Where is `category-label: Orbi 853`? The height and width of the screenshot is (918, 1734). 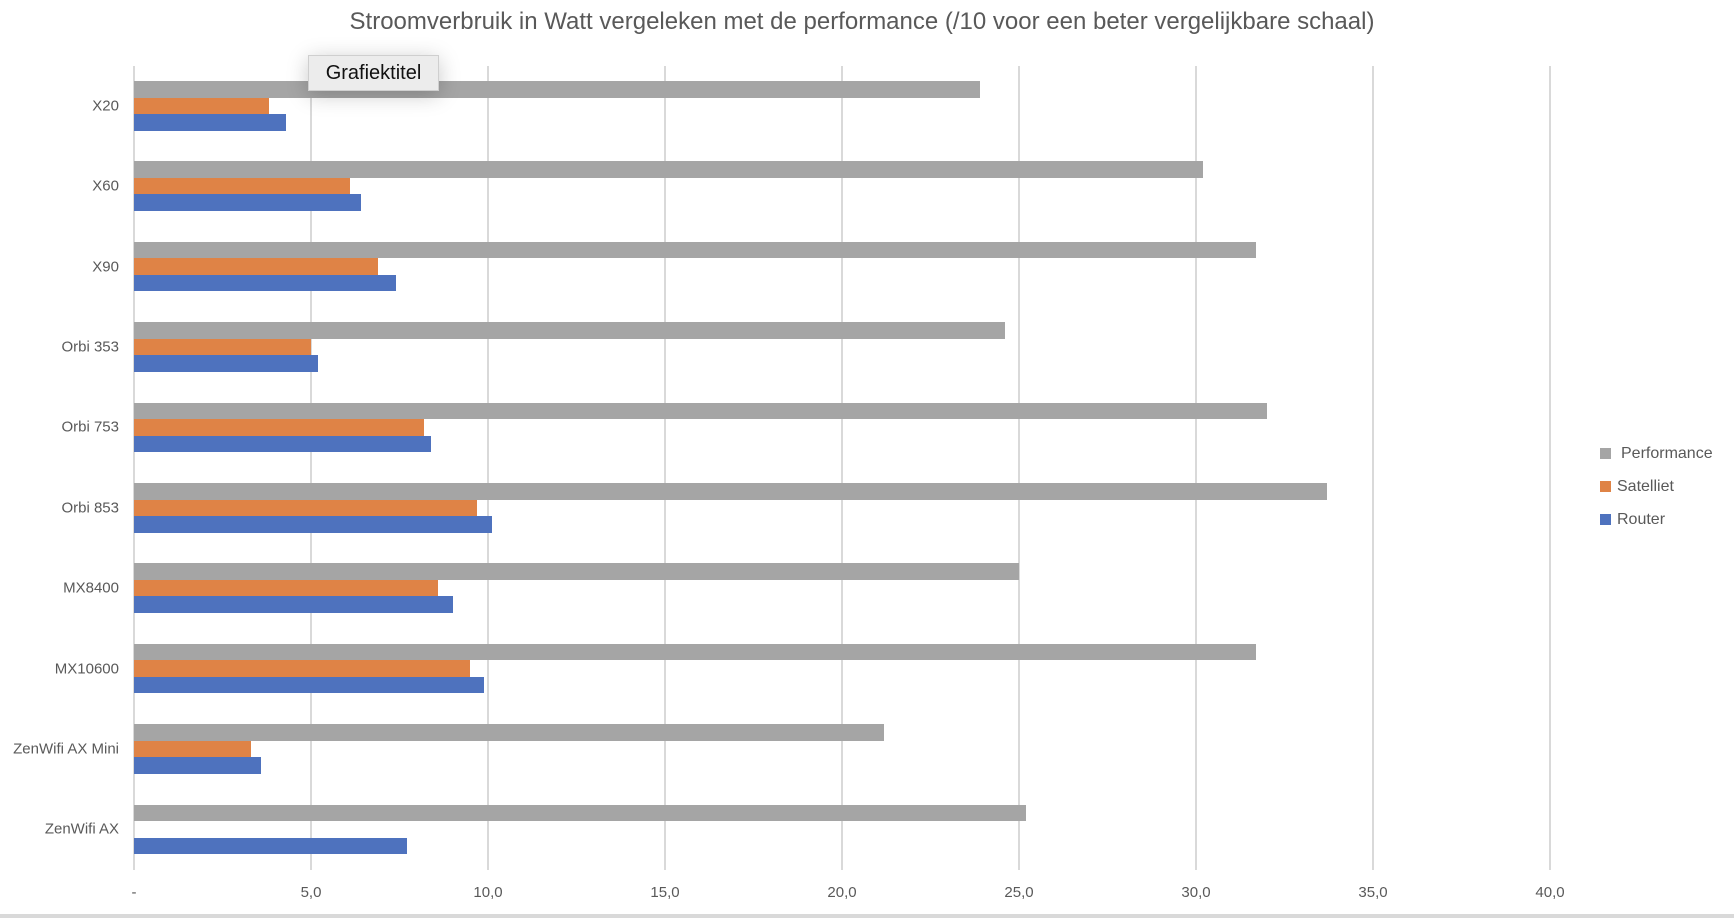
category-label: Orbi 853 is located at coordinates (90, 508).